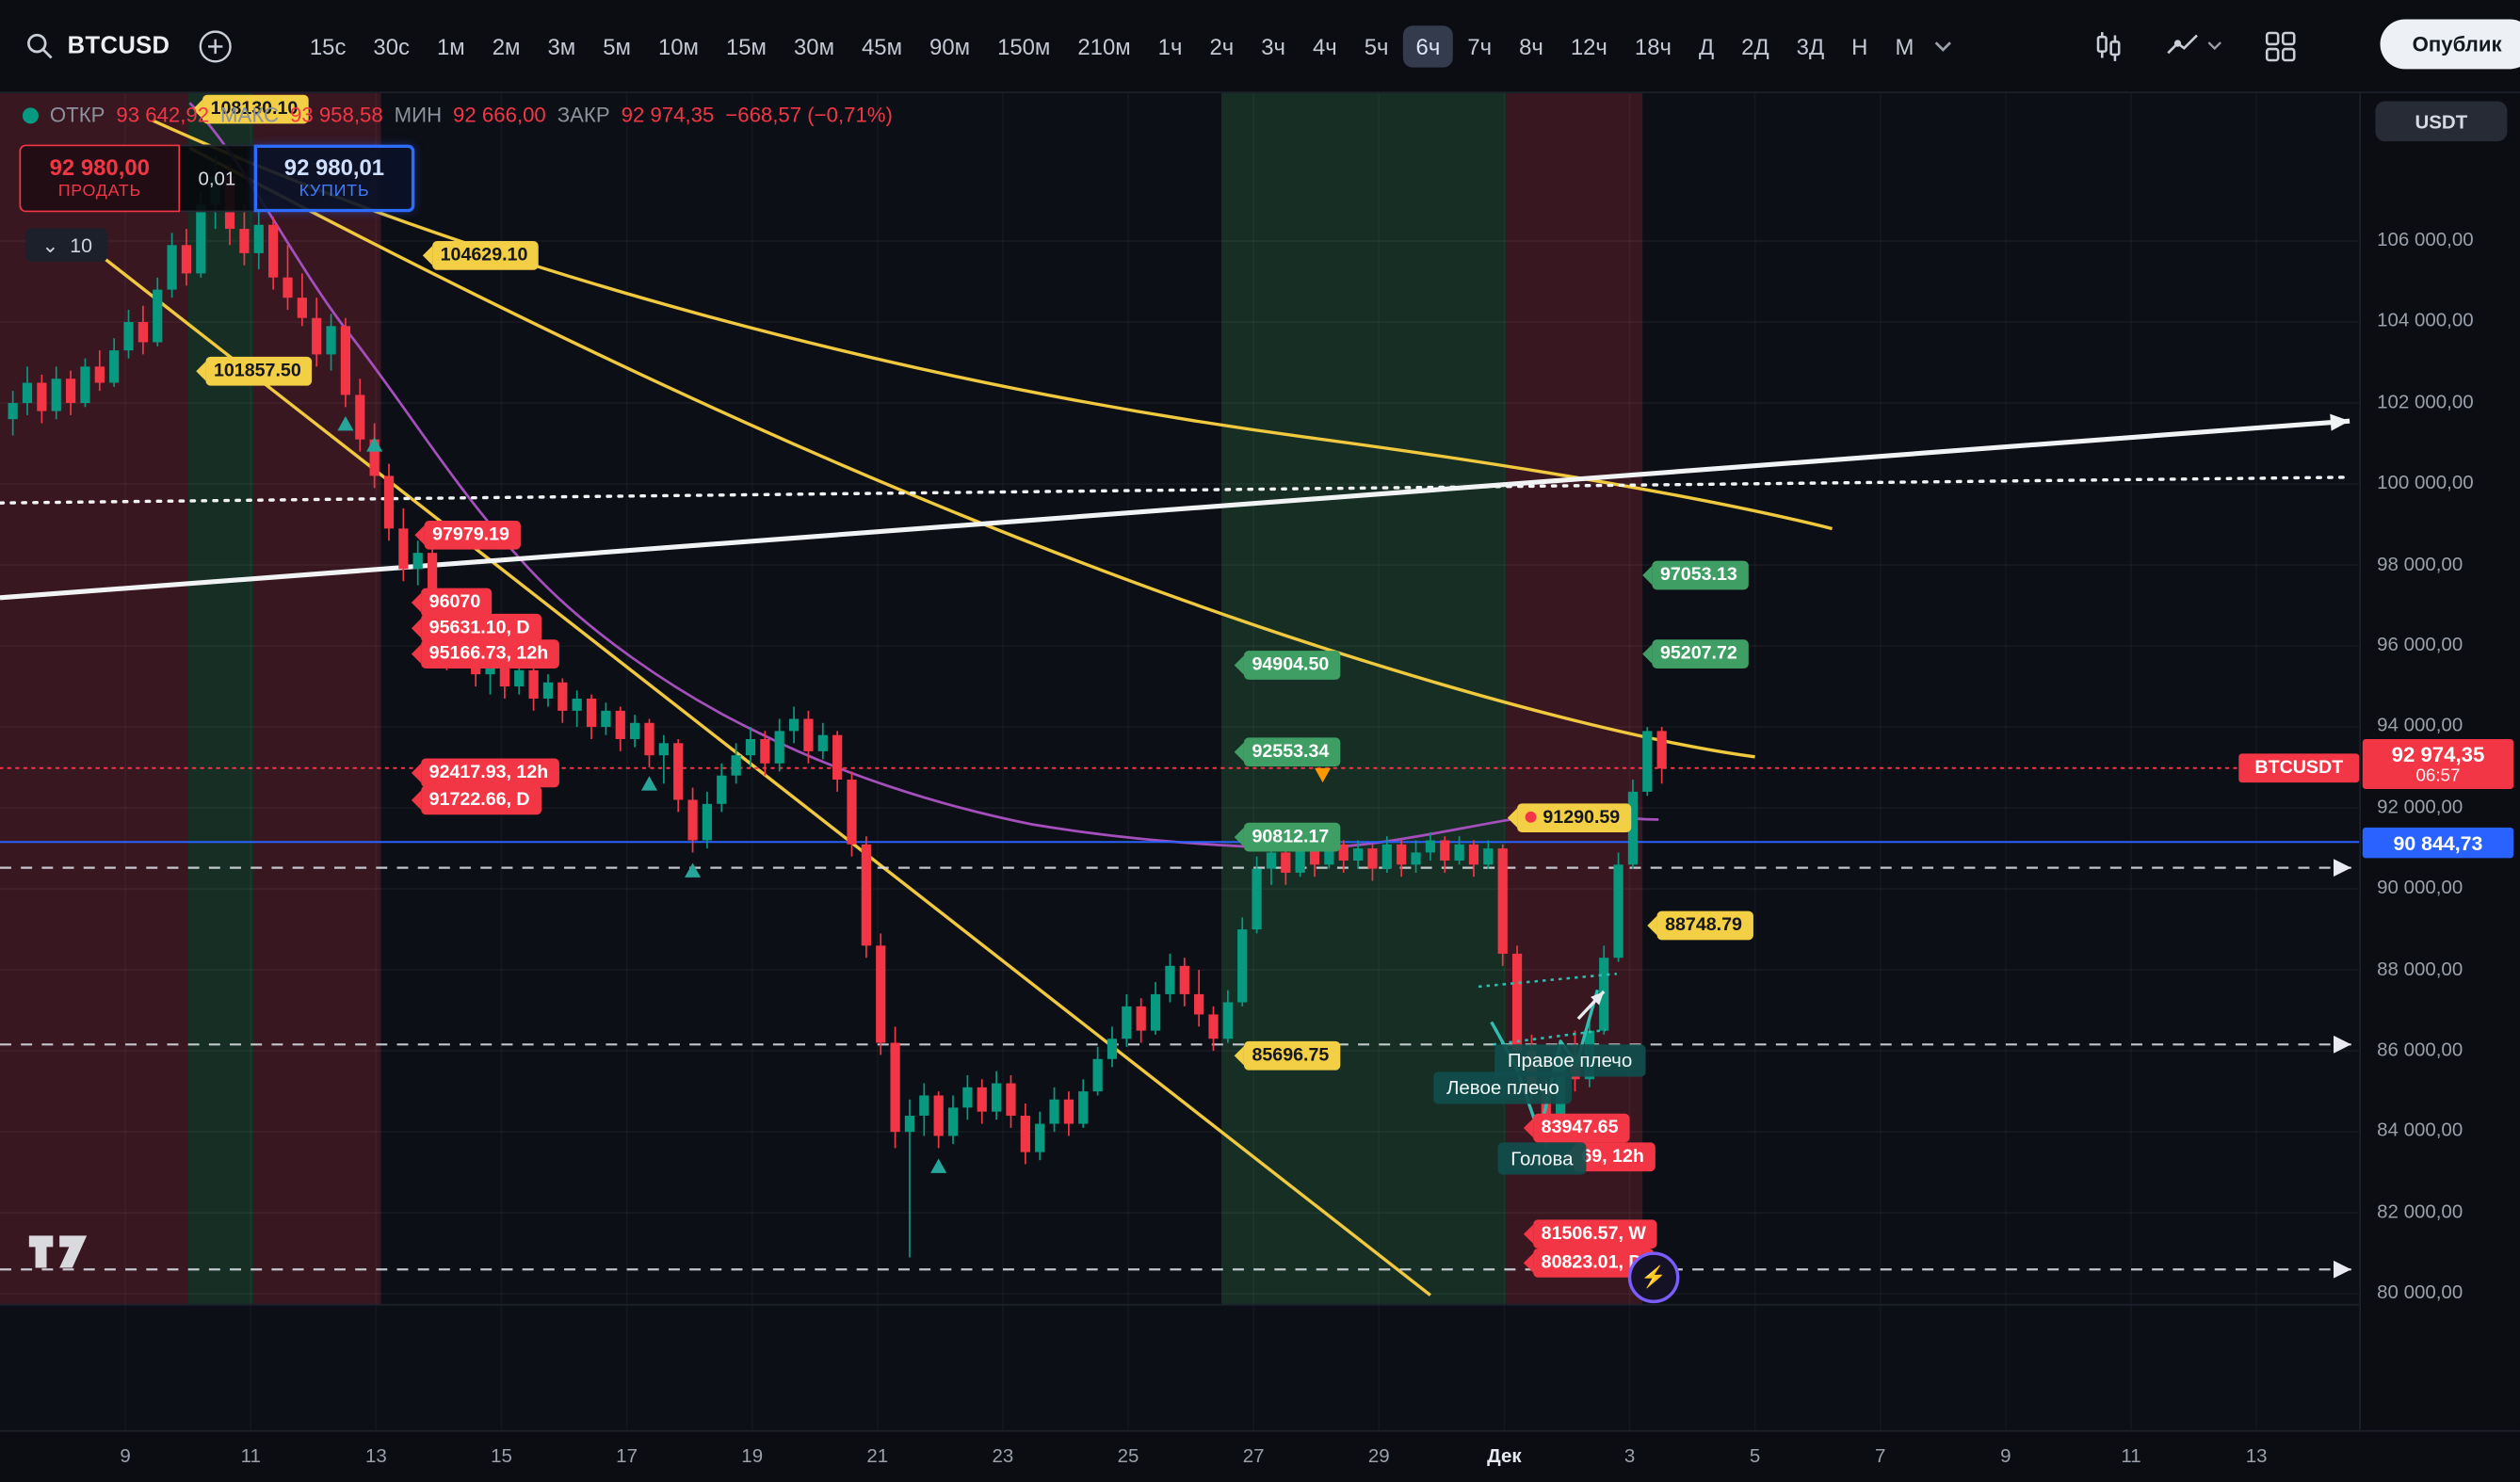  I want to click on interval-150м: 150м, so click(1024, 45).